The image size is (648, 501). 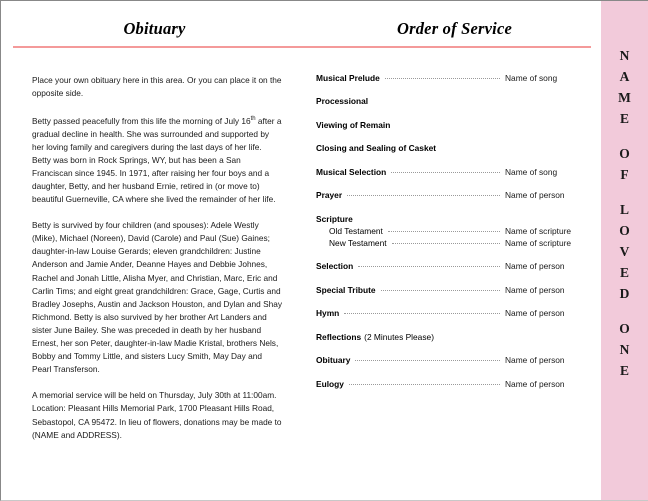 I want to click on service-item-new-testament: New Testament Name of scripture, so click(x=453, y=243).